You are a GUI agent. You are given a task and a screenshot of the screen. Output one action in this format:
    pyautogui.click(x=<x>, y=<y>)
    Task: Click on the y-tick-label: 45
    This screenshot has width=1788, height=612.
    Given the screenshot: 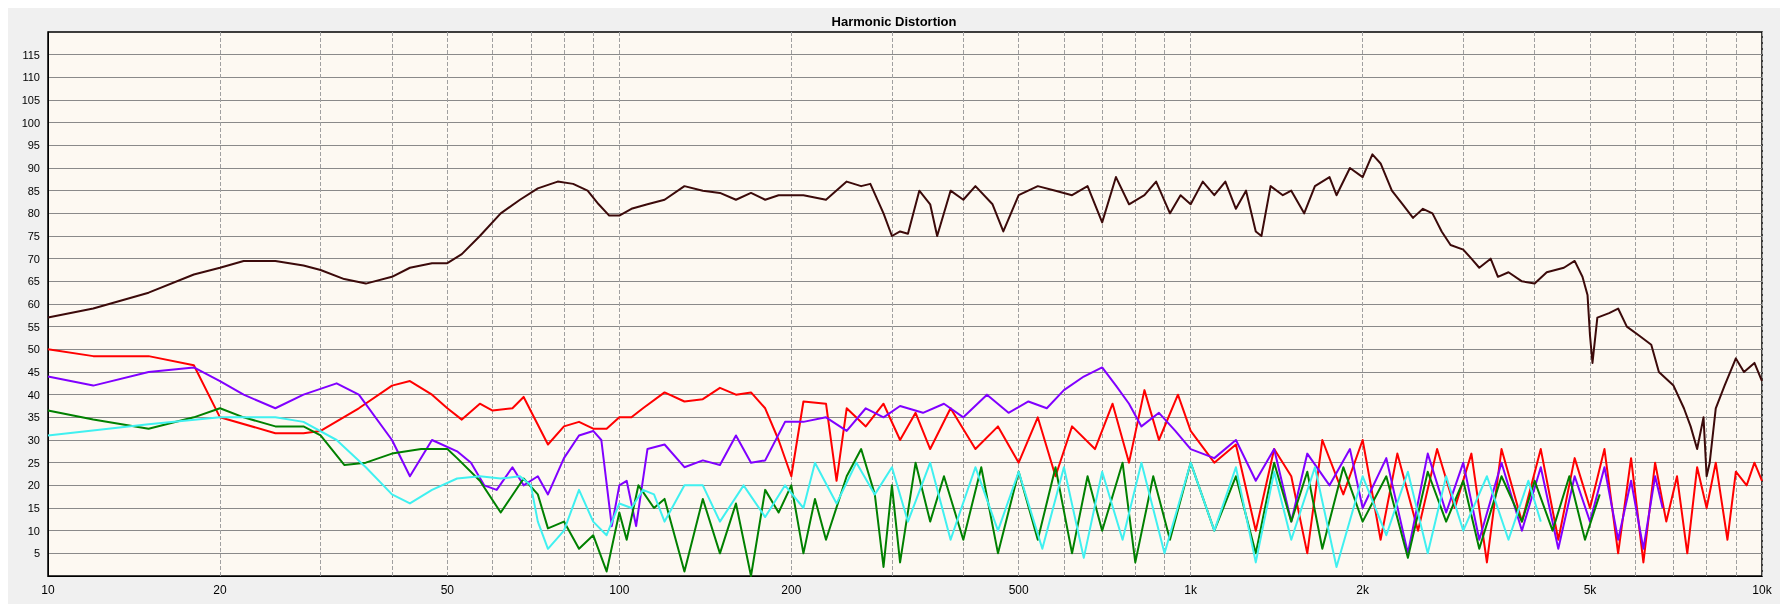 What is the action you would take?
    pyautogui.click(x=33, y=372)
    